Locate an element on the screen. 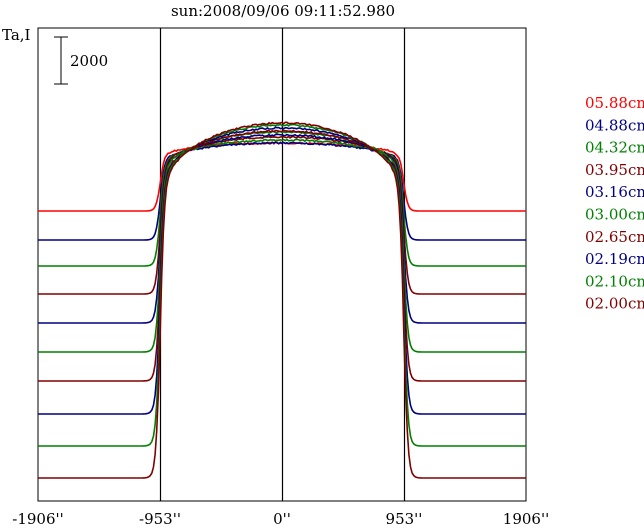 This screenshot has height=528, width=644. chart-title: sun:2008/09/06 09:11:52.980 is located at coordinates (283, 11).